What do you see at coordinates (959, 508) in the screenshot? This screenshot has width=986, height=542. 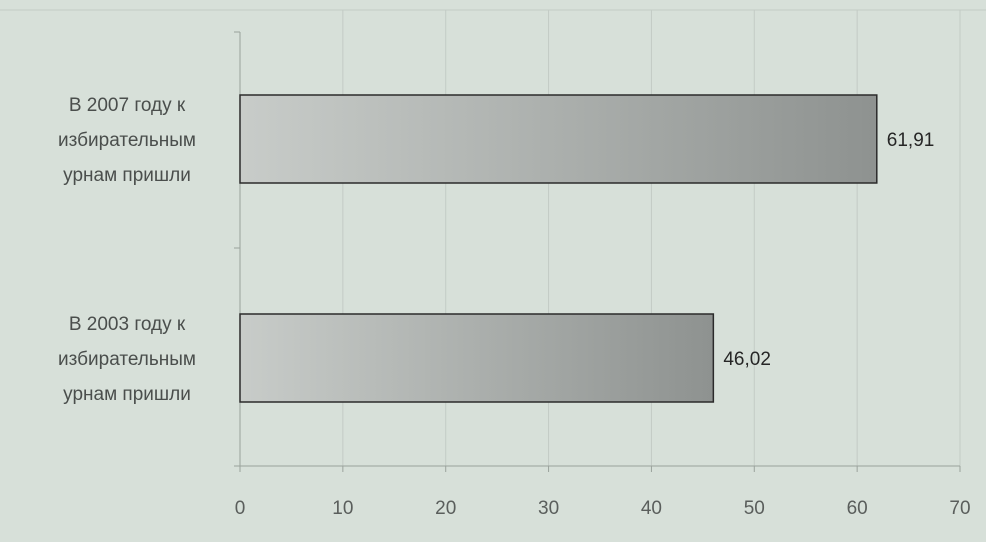 I see `x-tick-label: 70` at bounding box center [959, 508].